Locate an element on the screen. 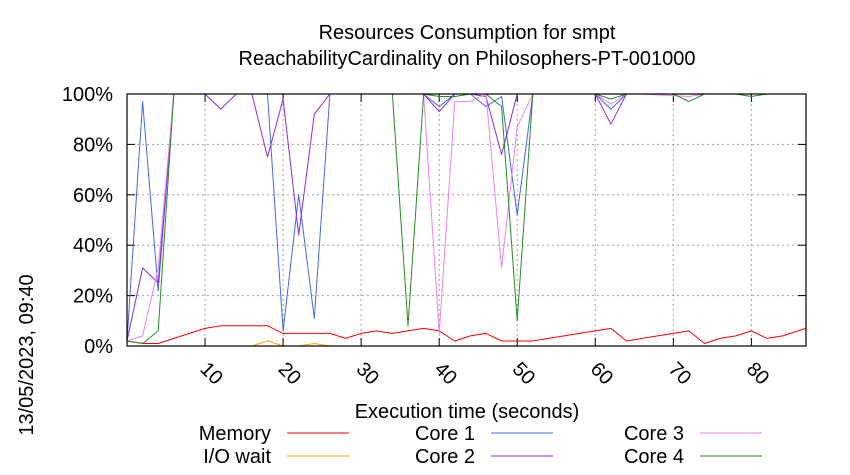 This screenshot has height=475, width=850. y-tick-label: 20% is located at coordinates (93, 297).